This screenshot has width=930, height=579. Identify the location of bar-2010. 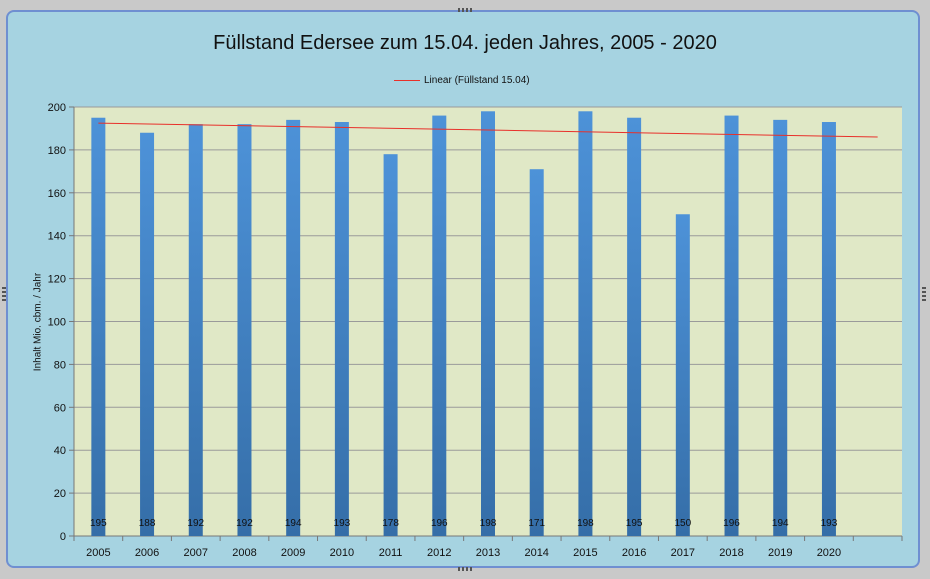
(341, 329).